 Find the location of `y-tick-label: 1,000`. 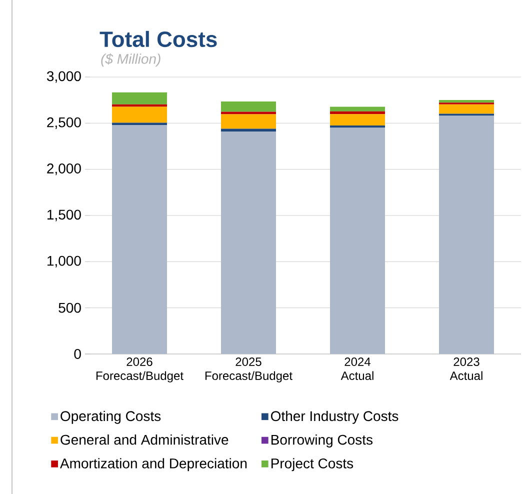

y-tick-label: 1,000 is located at coordinates (64, 262).